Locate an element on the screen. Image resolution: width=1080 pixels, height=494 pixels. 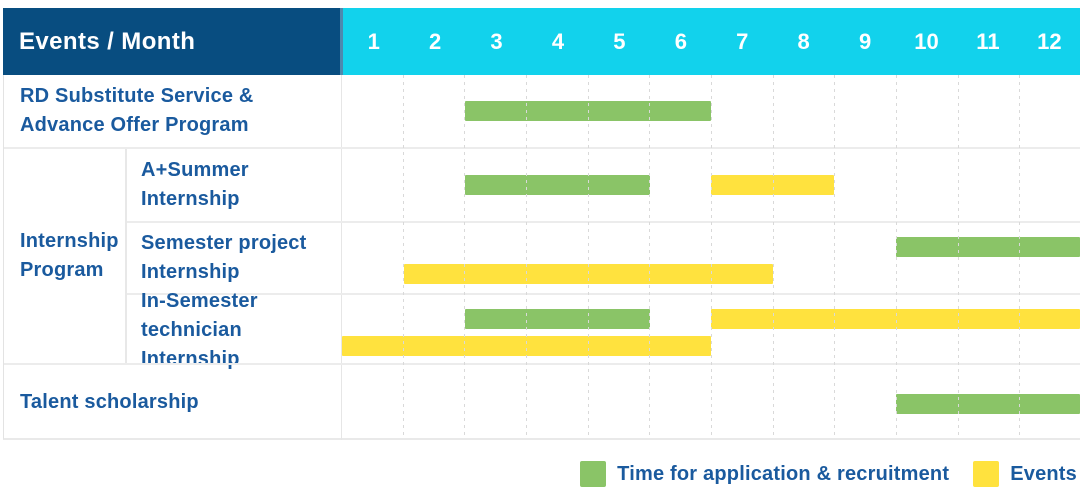
group-label-line: Program is located at coordinates (62, 270).